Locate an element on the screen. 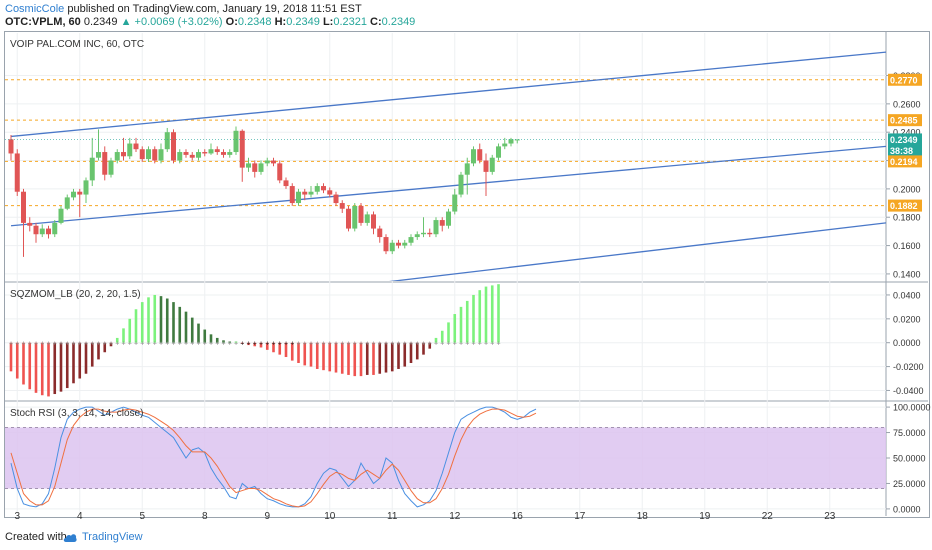  level-price-label: 0.1882 is located at coordinates (904, 206).